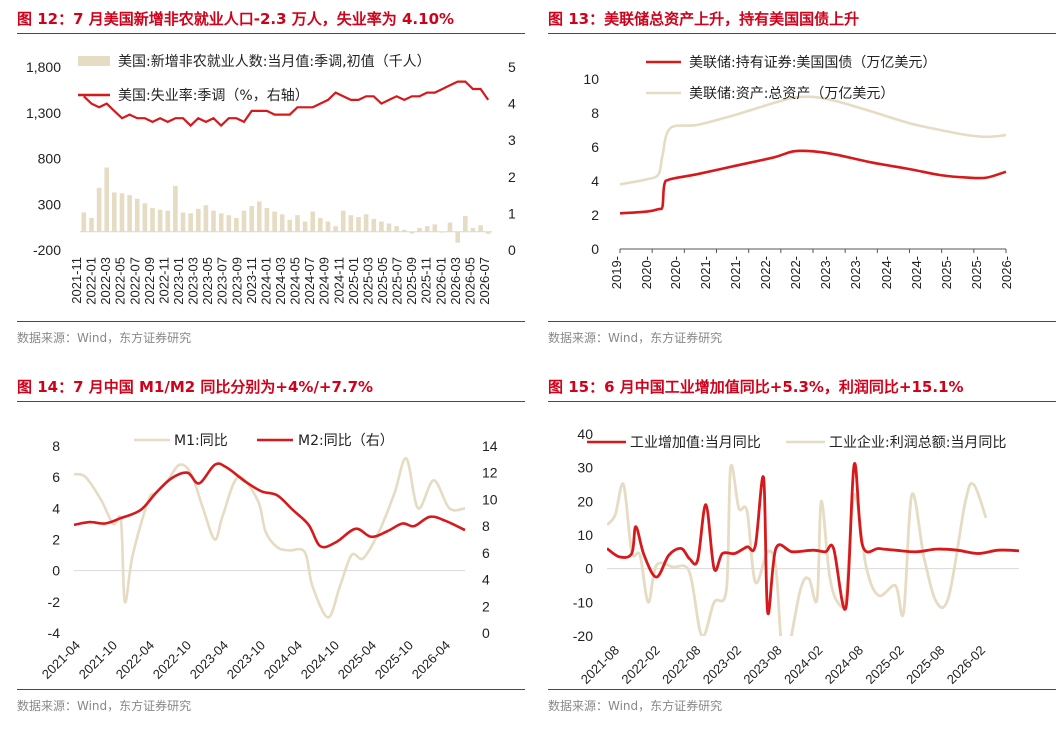 This screenshot has height=736, width=1061. Describe the element at coordinates (585, 434) in the screenshot. I see `y-tick-label: 40` at that location.